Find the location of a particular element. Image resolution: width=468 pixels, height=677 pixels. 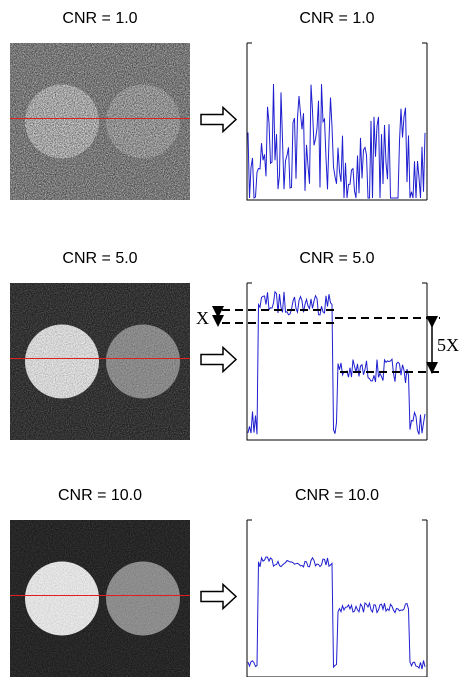

profile-label: CNR = 1.0 is located at coordinates (336, 18).